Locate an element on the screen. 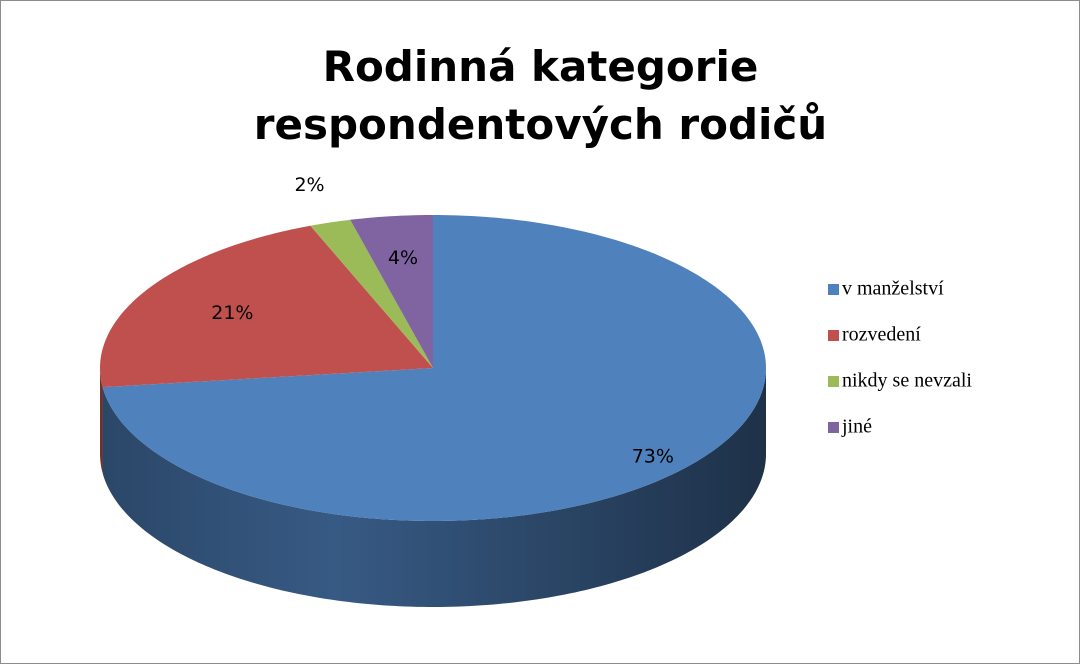 Image resolution: width=1081 pixels, height=665 pixels. data-label: 2% is located at coordinates (309, 185).